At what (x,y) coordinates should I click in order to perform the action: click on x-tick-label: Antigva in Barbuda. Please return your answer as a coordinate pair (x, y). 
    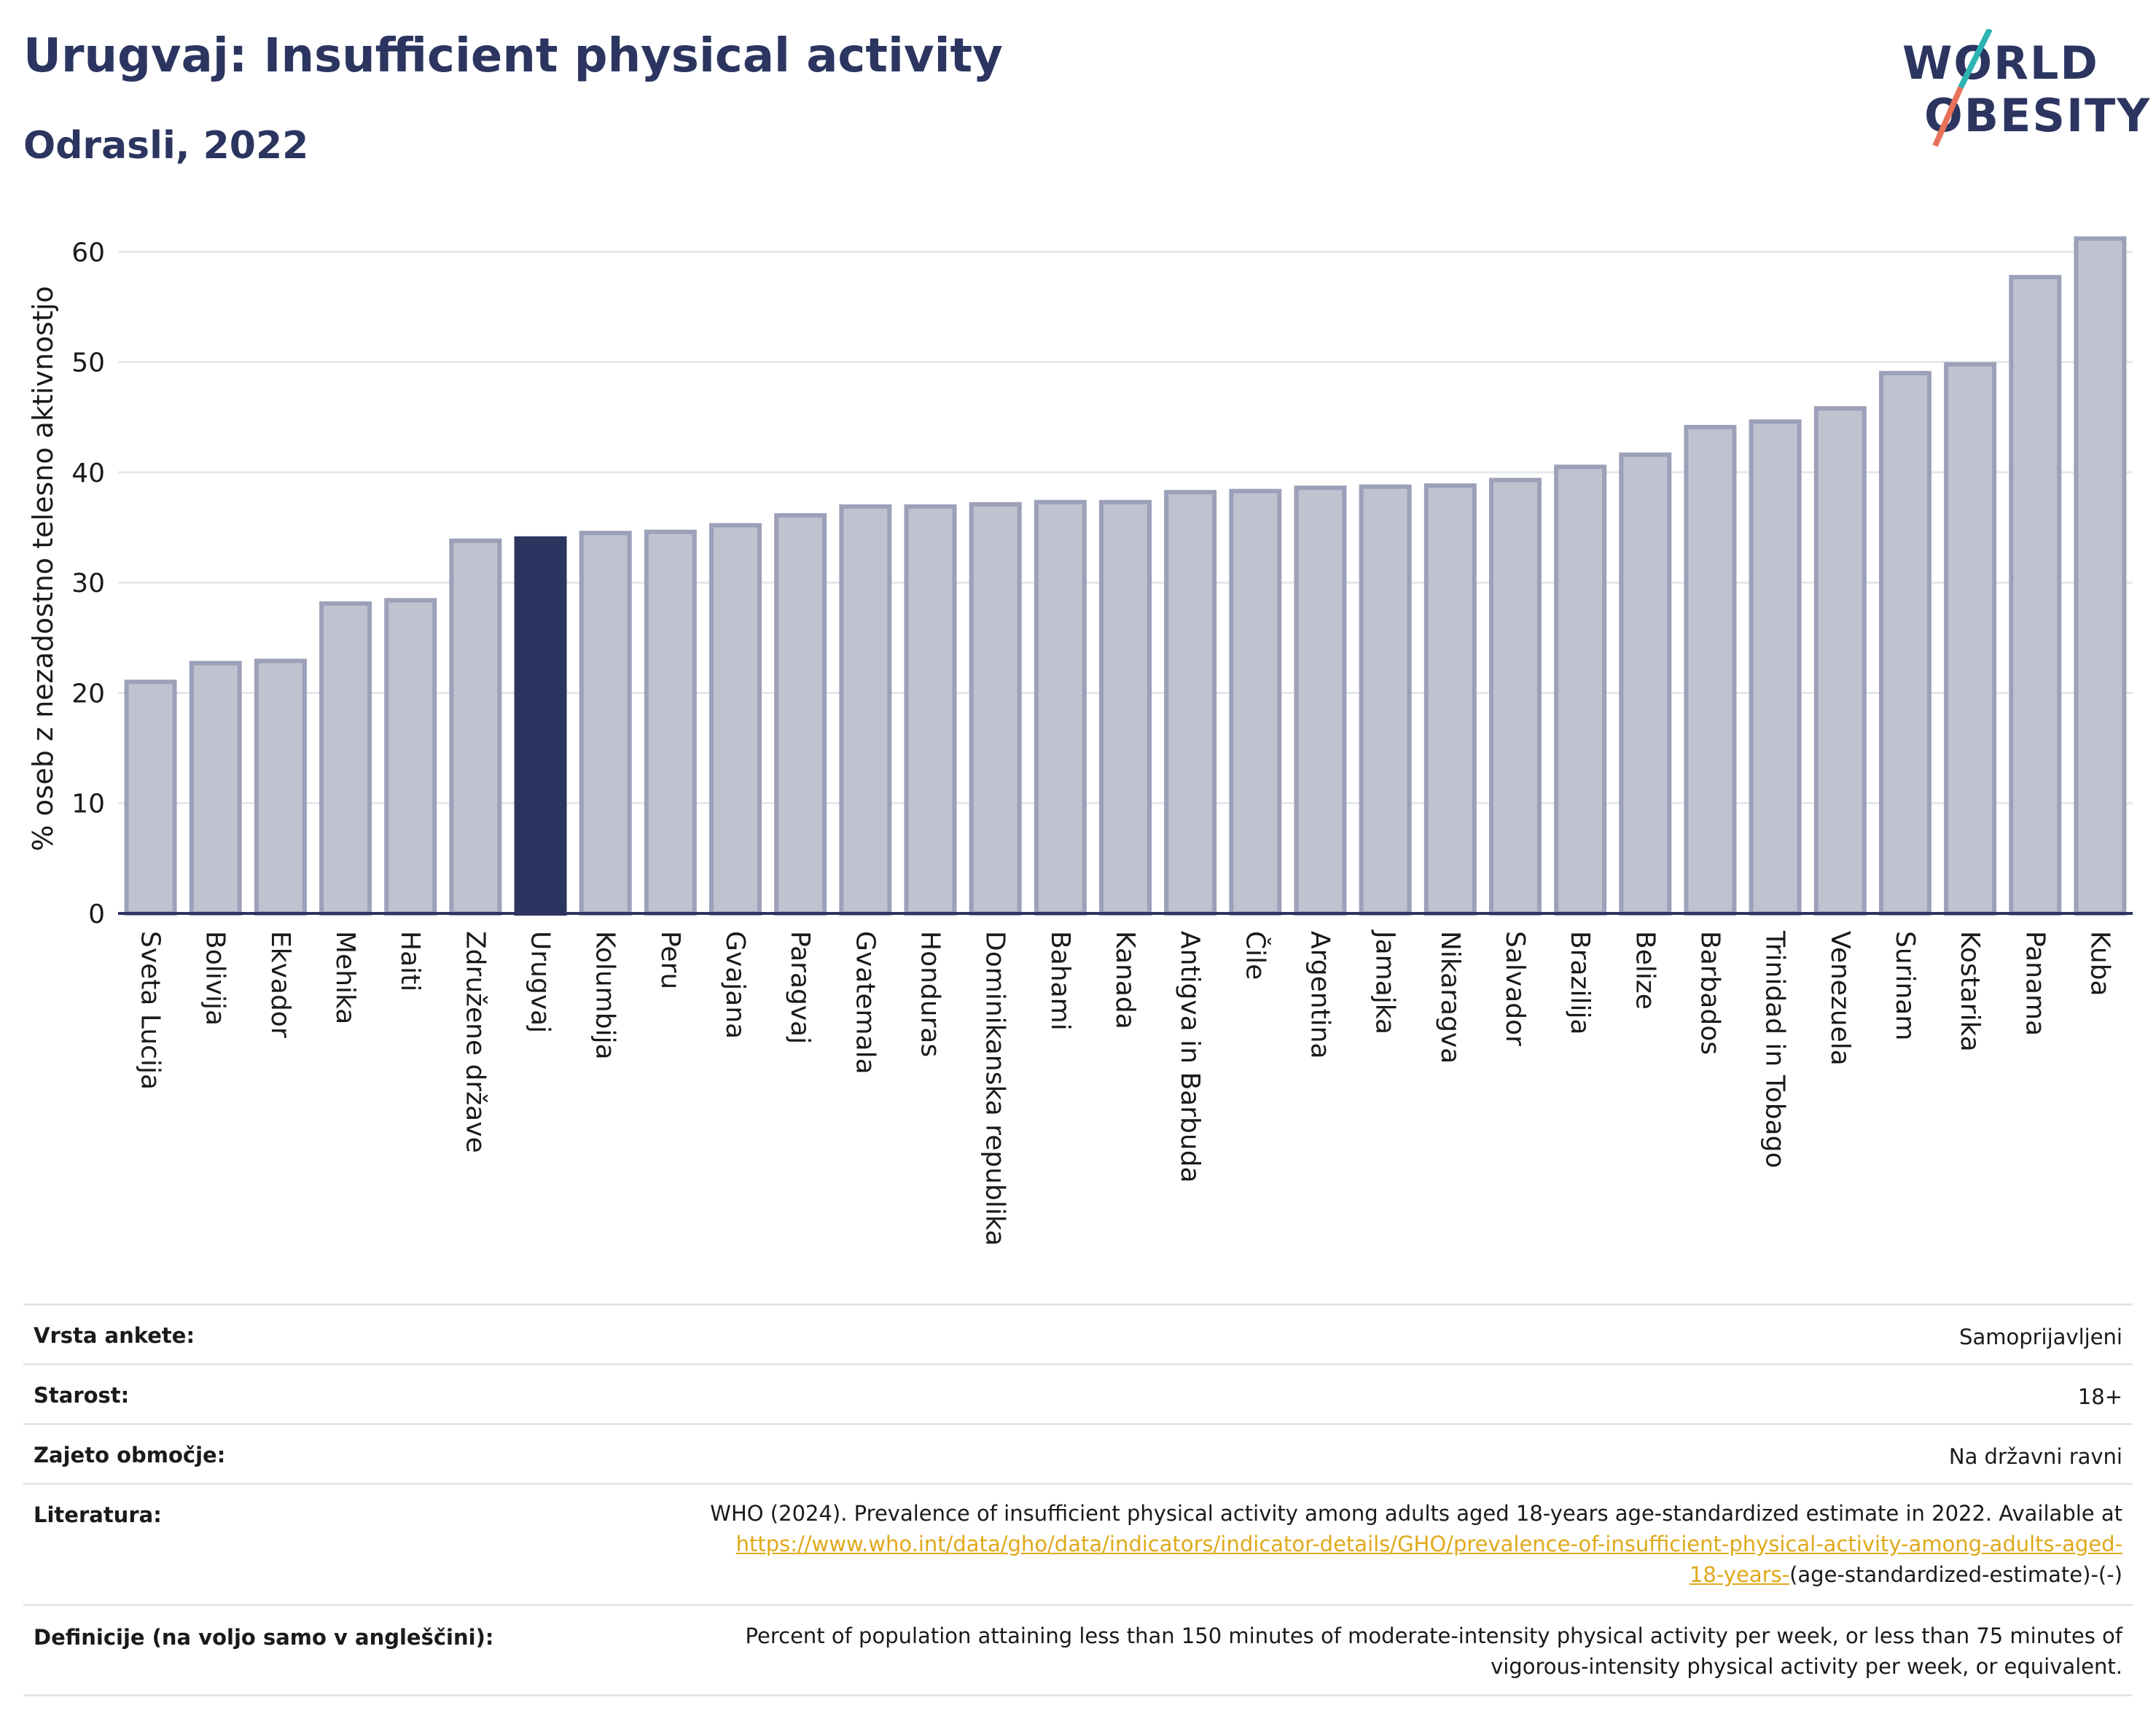
    Looking at the image, I should click on (1190, 1057).